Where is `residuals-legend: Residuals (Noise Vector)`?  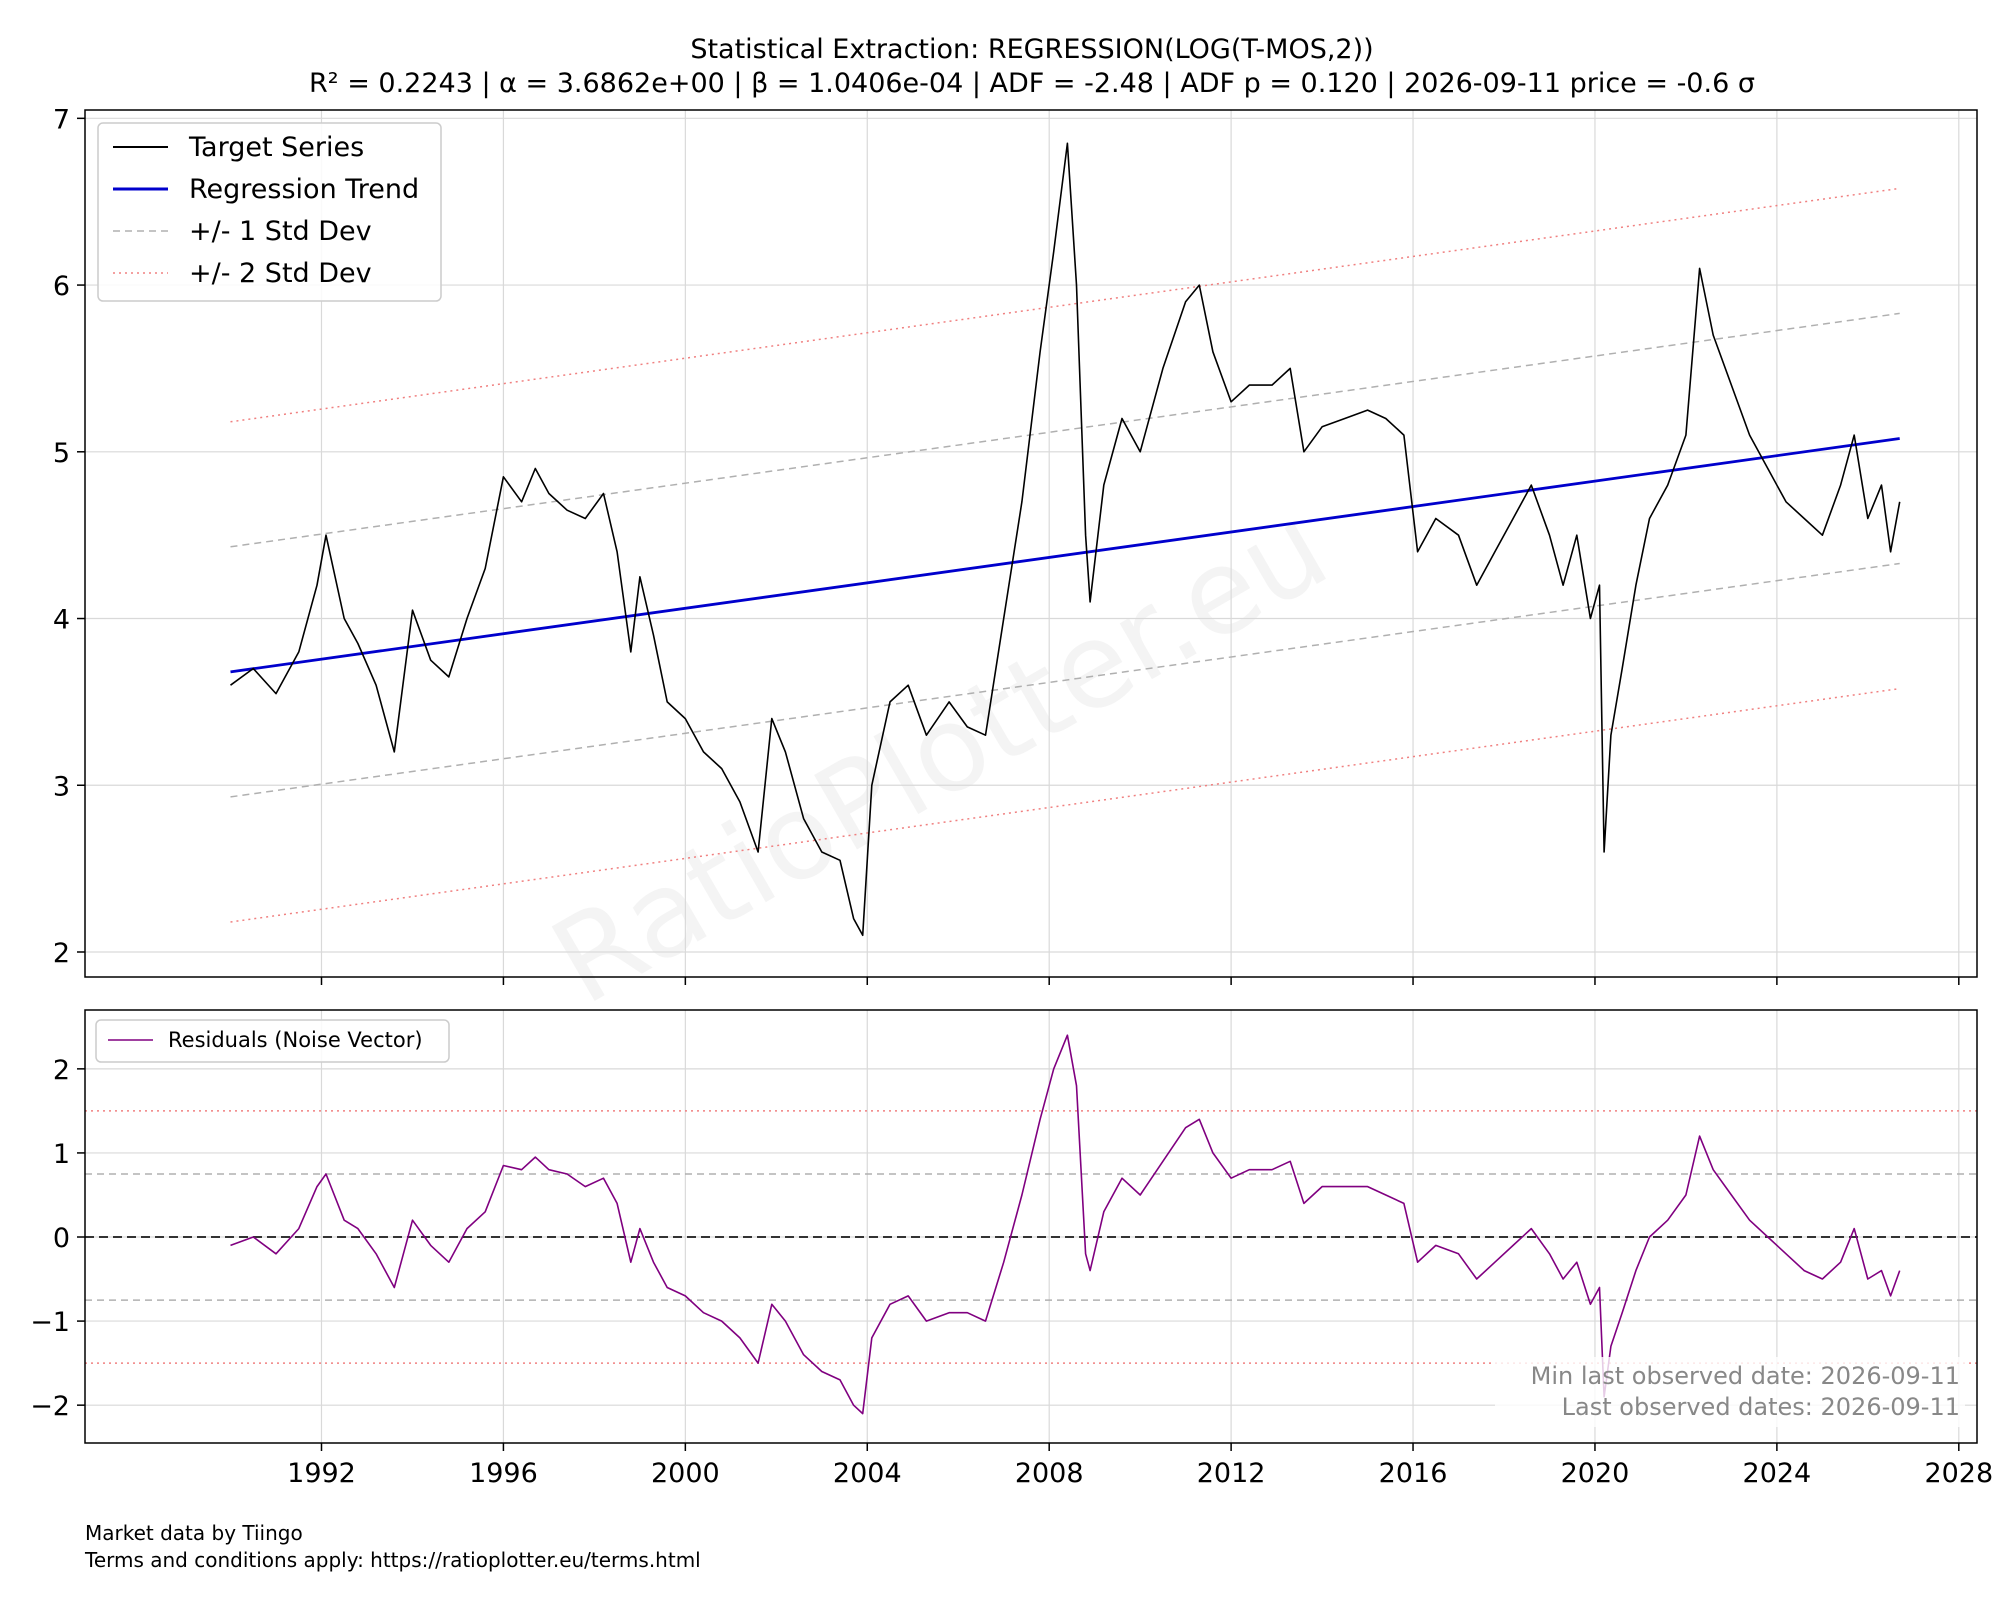 residuals-legend: Residuals (Noise Vector) is located at coordinates (272, 1041).